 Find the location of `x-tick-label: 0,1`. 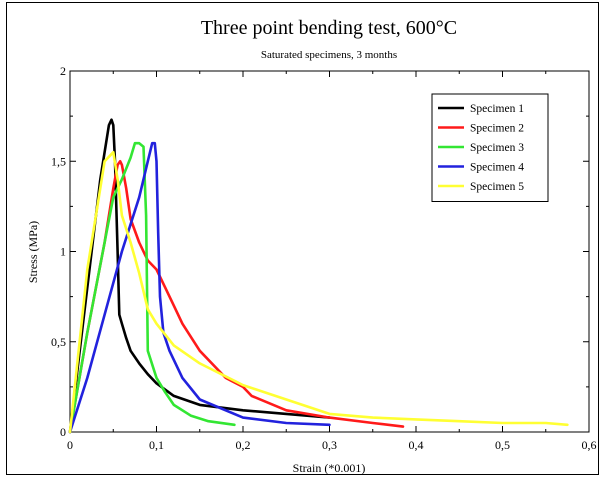

x-tick-label: 0,1 is located at coordinates (156, 445).